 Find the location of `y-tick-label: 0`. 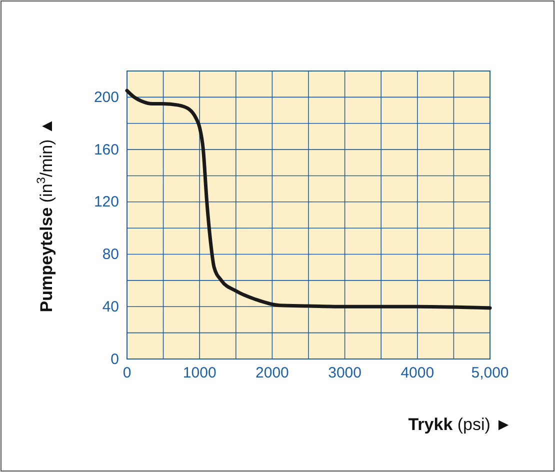

y-tick-label: 0 is located at coordinates (114, 359).